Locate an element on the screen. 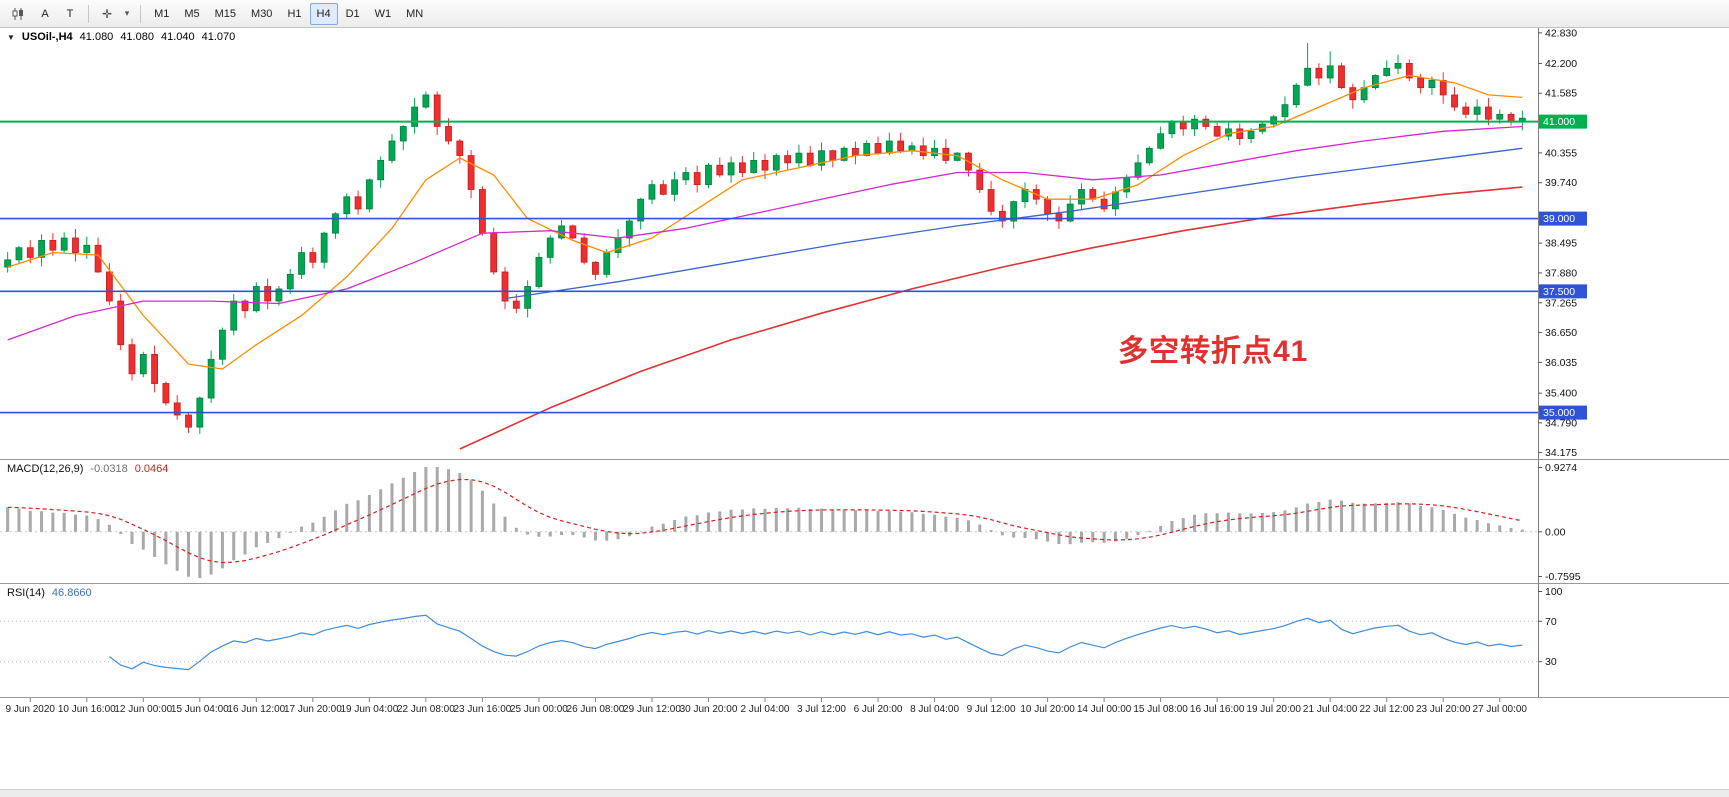 Image resolution: width=1729 pixels, height=797 pixels. macd-axis-label: 0.9274 is located at coordinates (1561, 468).